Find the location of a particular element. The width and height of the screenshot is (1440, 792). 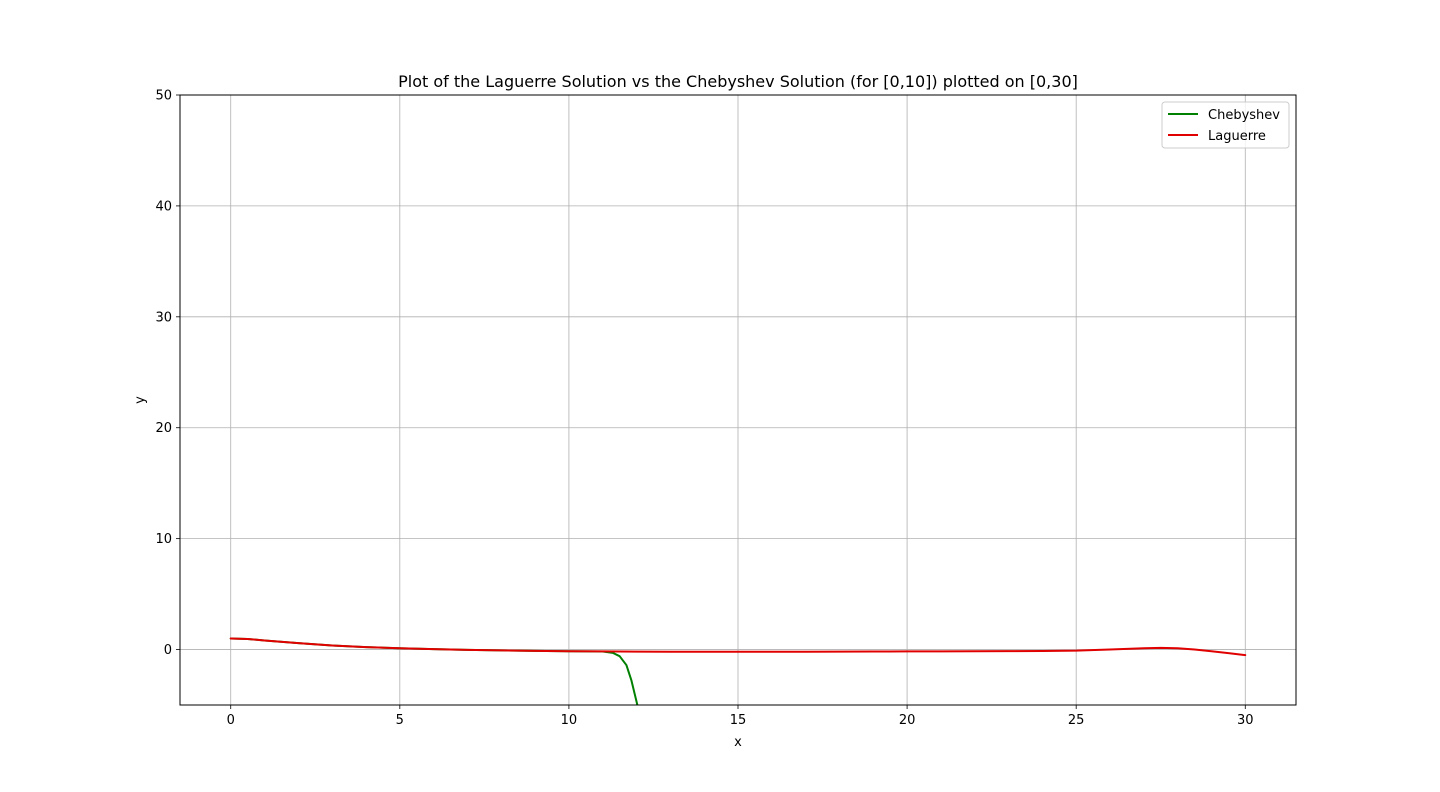

x-tick-label: 0 is located at coordinates (231, 720).